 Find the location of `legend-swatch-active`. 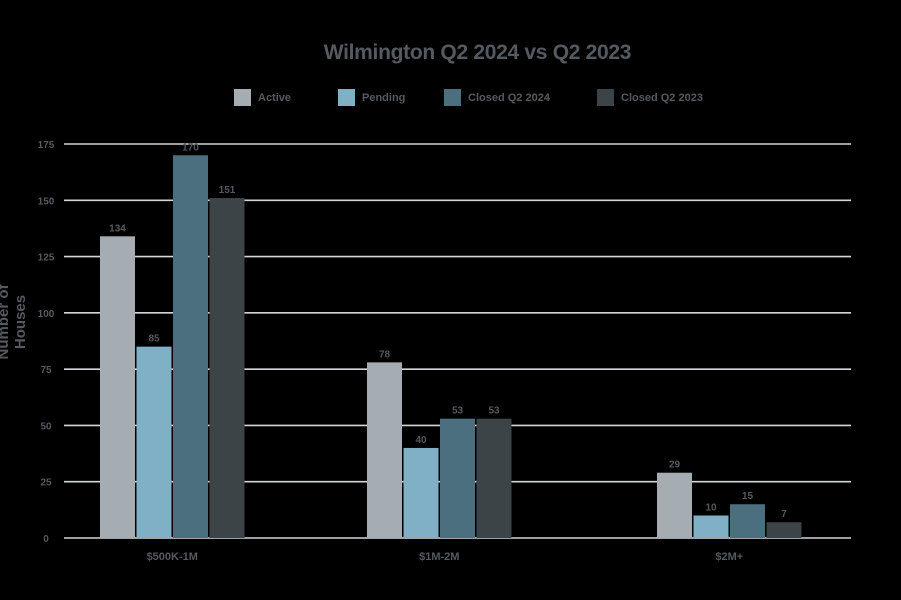

legend-swatch-active is located at coordinates (242, 97).